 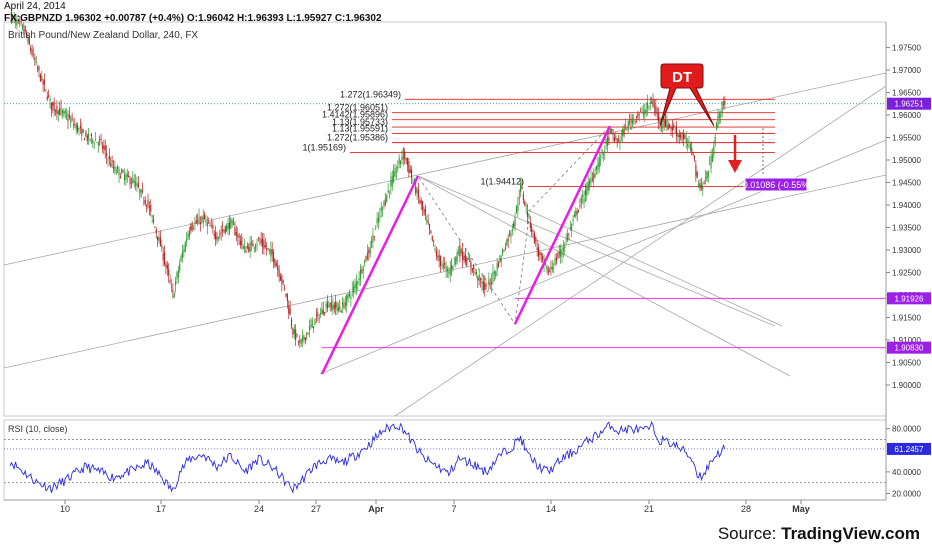 I want to click on rsi-title: RSI (10, close), so click(x=38, y=429).